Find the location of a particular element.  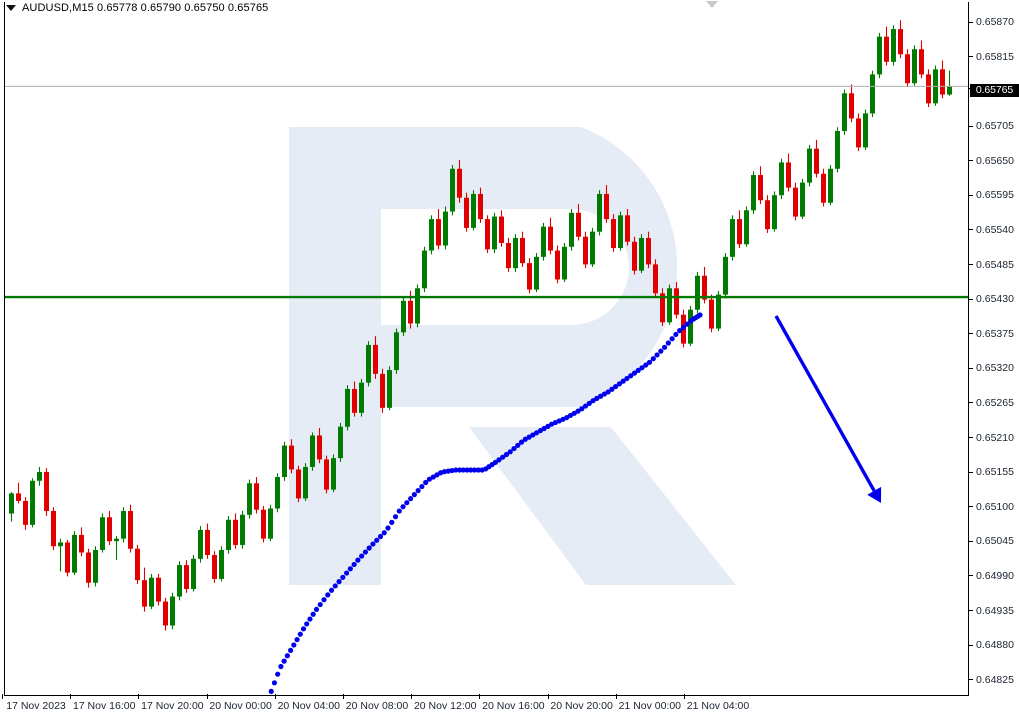

price-tick-label: 0.64935 is located at coordinates (995, 610).